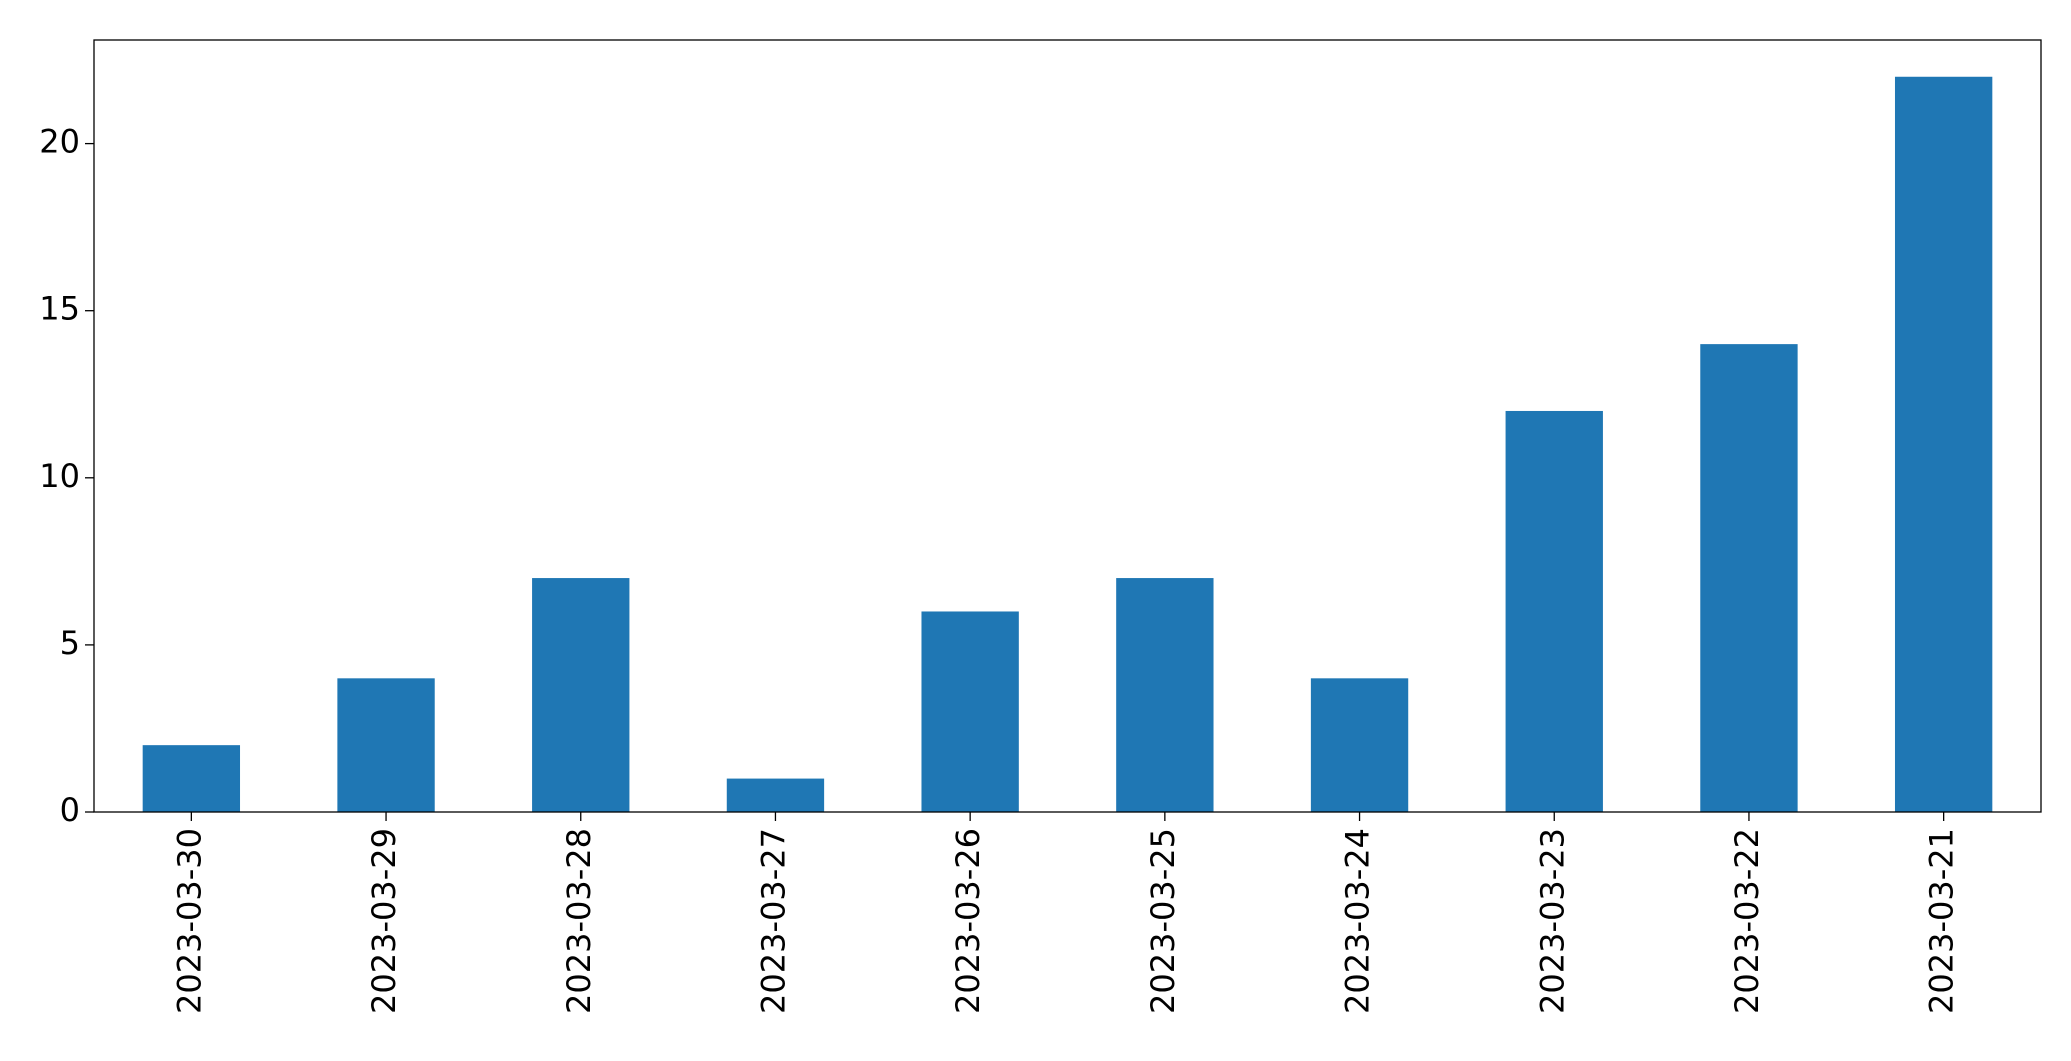  I want to click on x-tick-label: 2023-03-27, so click(773, 921).